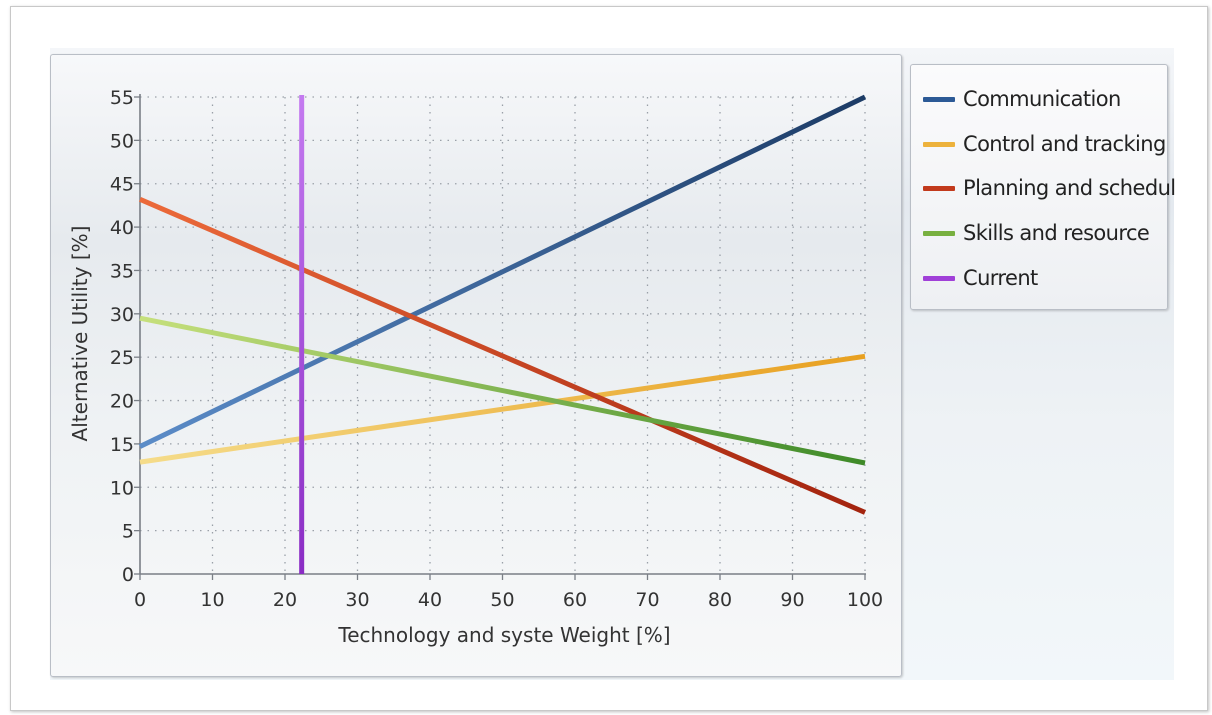 The height and width of the screenshot is (715, 1212). I want to click on legend-label: Communication, so click(1042, 99).